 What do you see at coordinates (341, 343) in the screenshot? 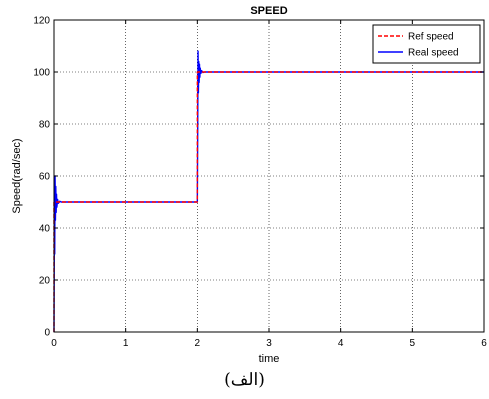
I see `x-tick-label: 4` at bounding box center [341, 343].